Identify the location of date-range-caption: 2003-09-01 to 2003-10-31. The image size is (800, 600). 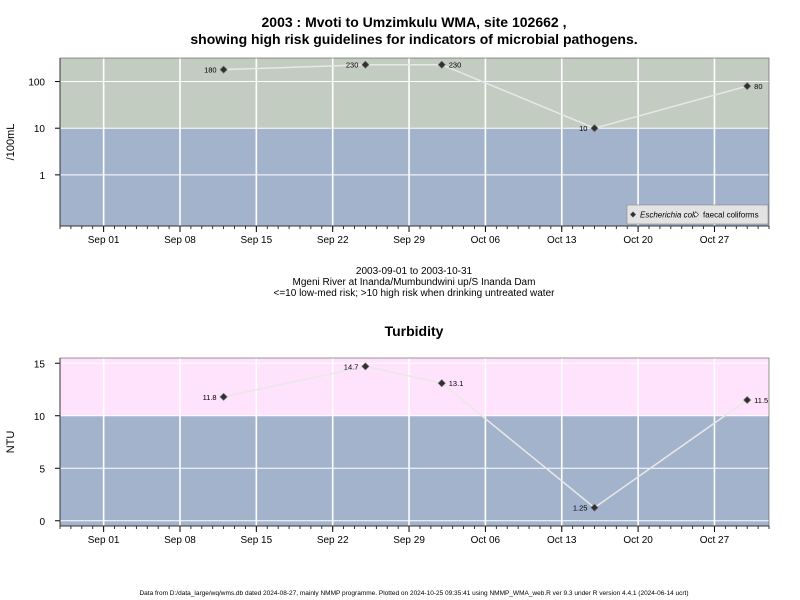
(414, 271).